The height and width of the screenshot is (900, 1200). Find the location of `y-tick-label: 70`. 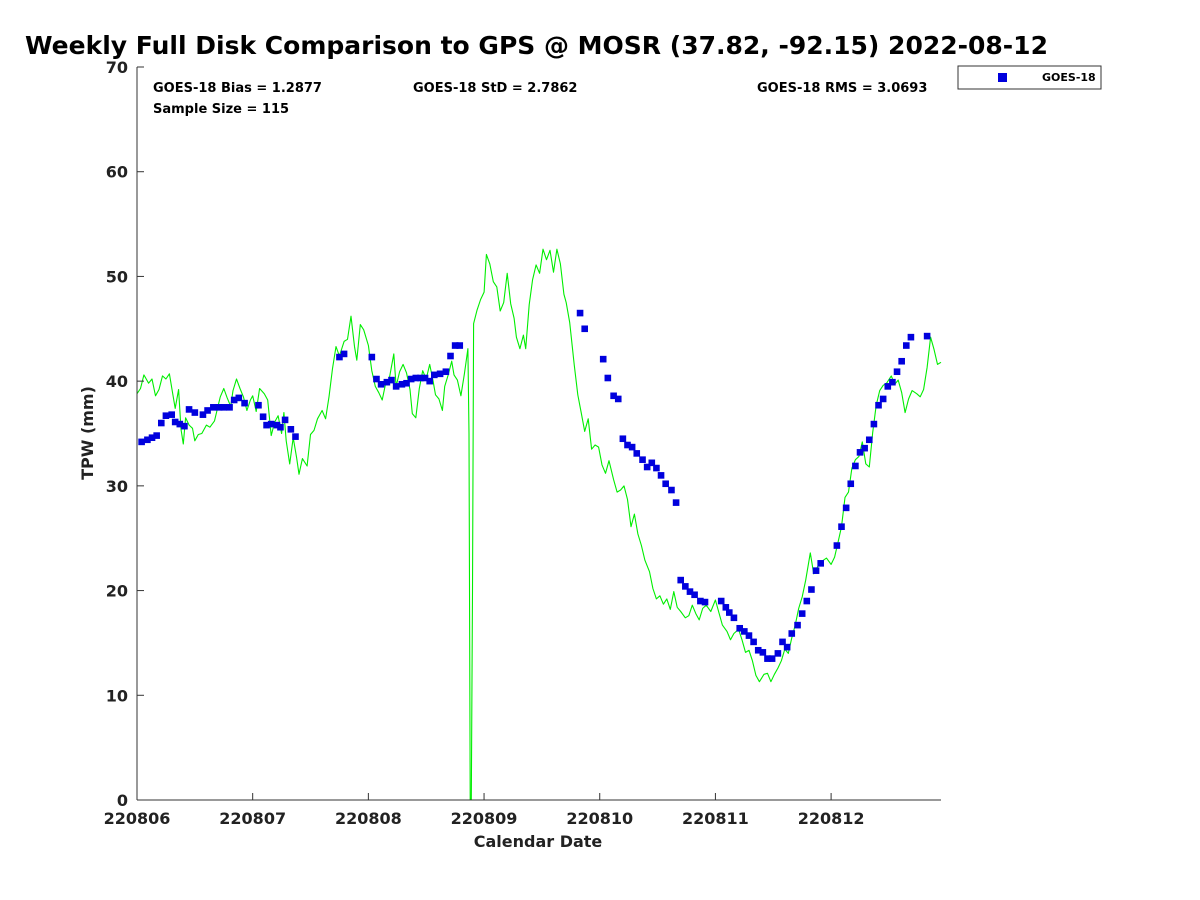

y-tick-label: 70 is located at coordinates (117, 67).